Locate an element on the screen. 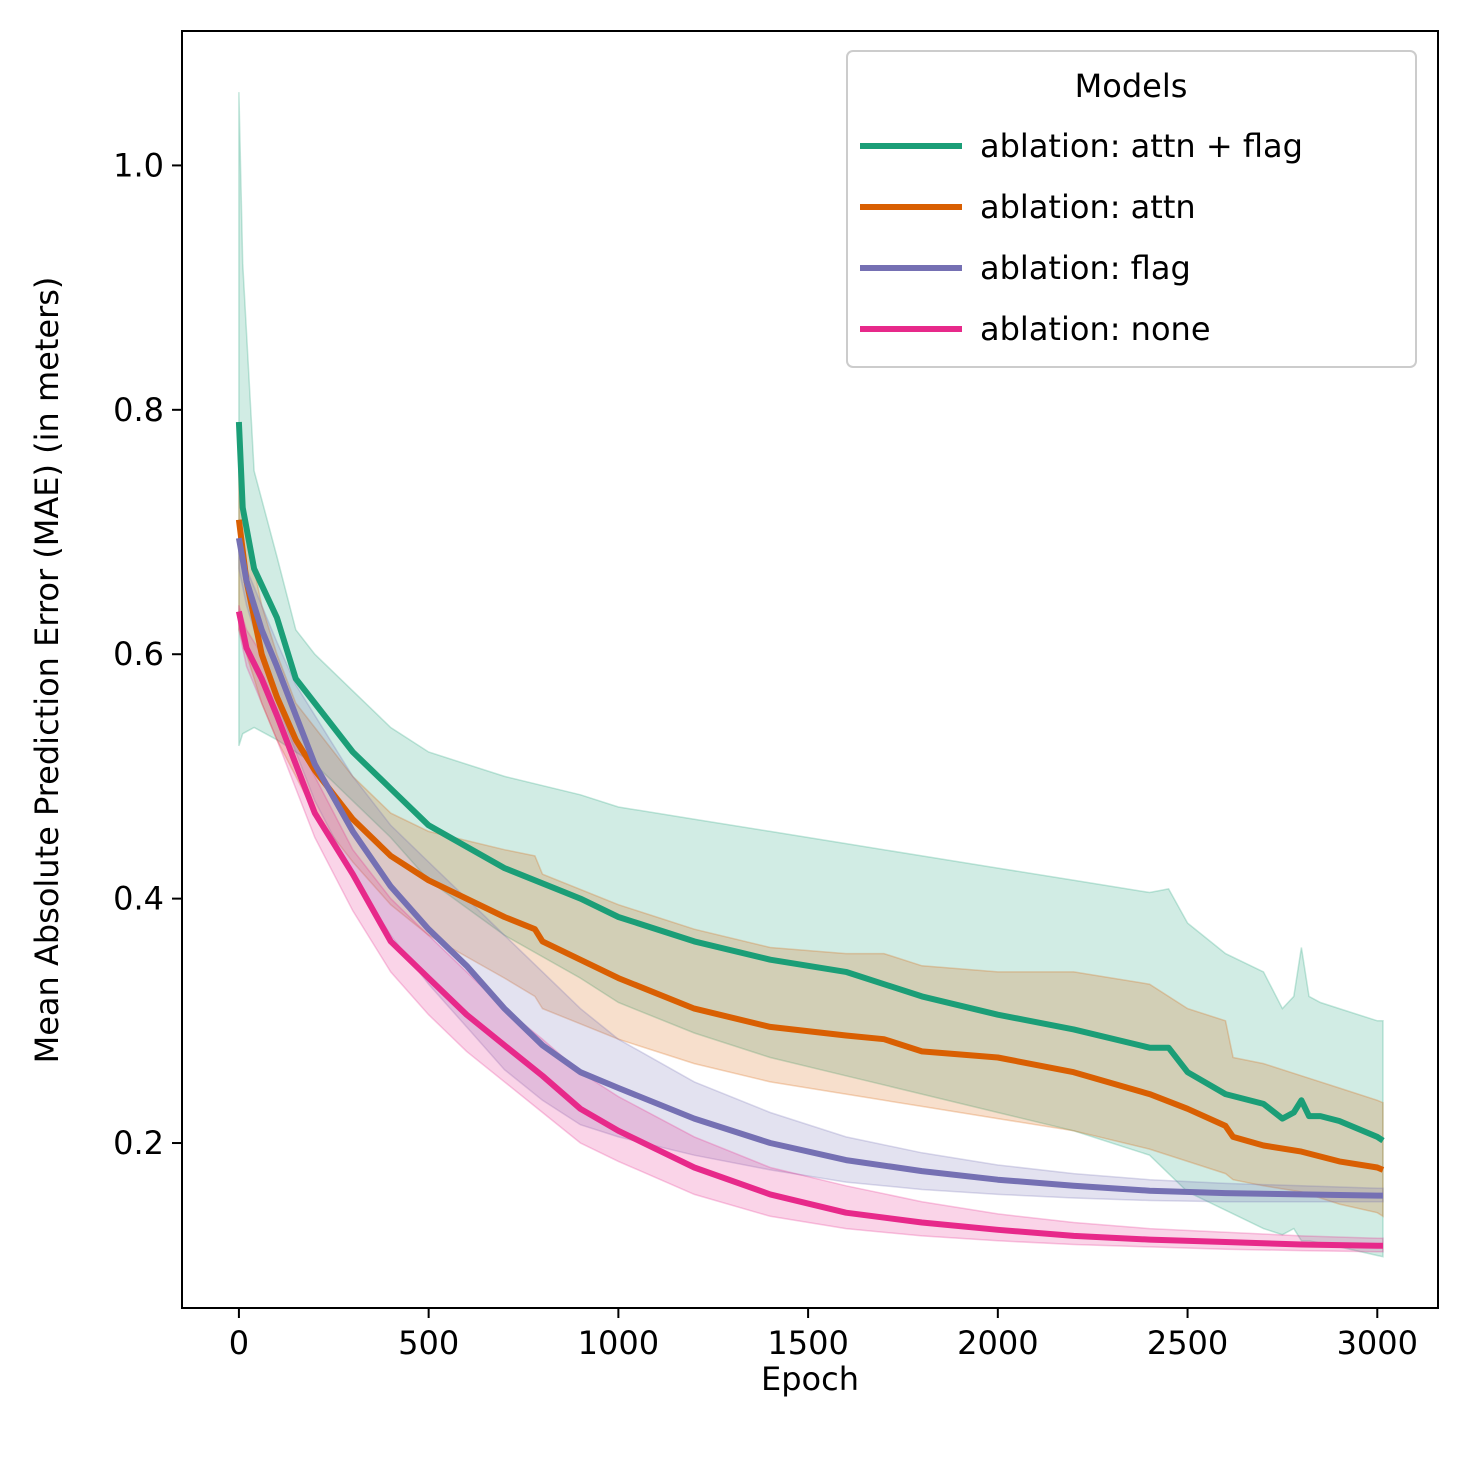 Image resolution: width=1467 pixels, height=1466 pixels. x-tick-label: 2000 is located at coordinates (997, 1343).